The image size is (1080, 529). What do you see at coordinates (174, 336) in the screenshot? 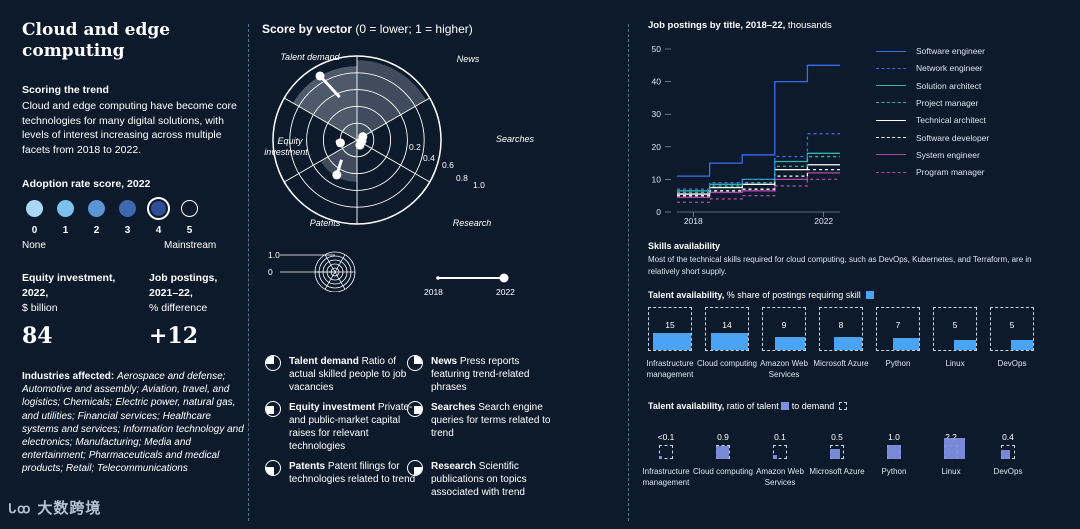
I see `jobs-value: +12` at bounding box center [174, 336].